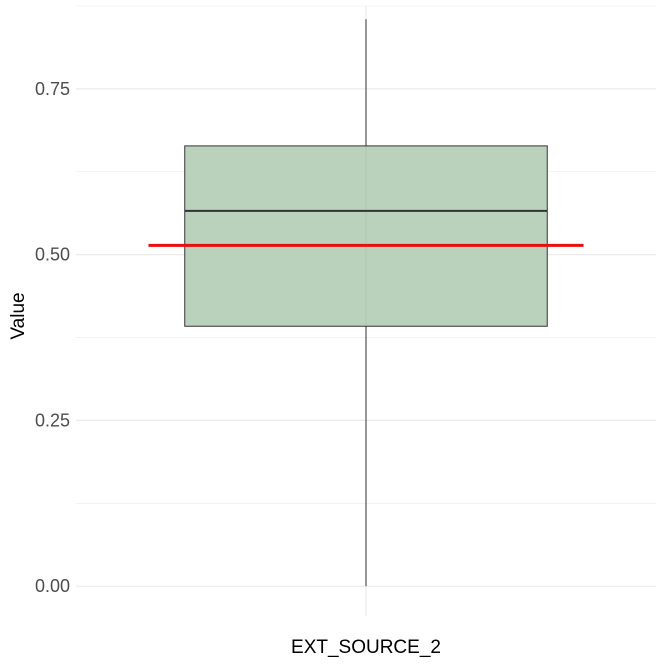 The height and width of the screenshot is (664, 664). Describe the element at coordinates (52, 586) in the screenshot. I see `y-tick-label: 0.00` at that location.